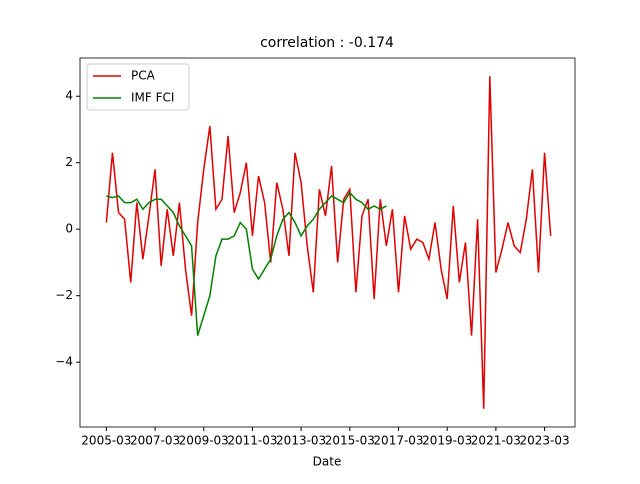 The image size is (640, 484). I want to click on x-tick-label: 2017-03, so click(398, 441).